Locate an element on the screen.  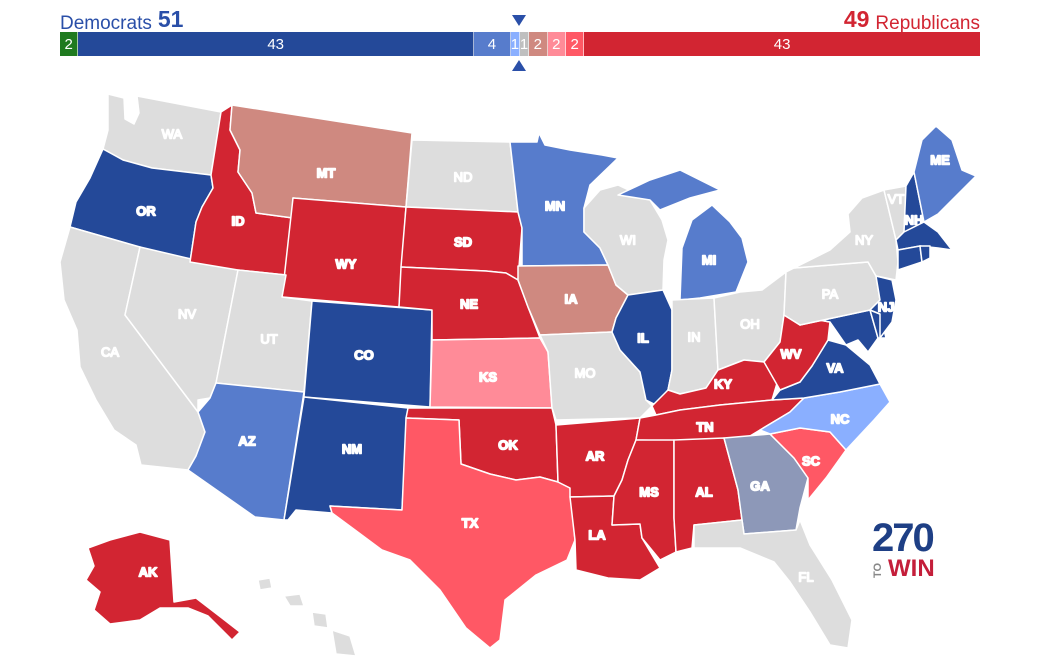
majority-marker-top-icon is located at coordinates (519, 20).